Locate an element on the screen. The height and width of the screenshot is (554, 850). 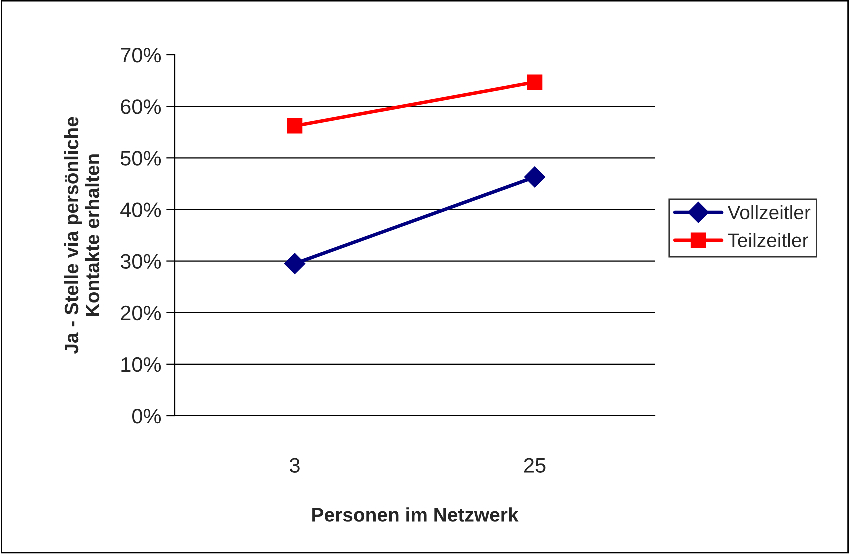
y-tick-label: 0% is located at coordinates (147, 416).